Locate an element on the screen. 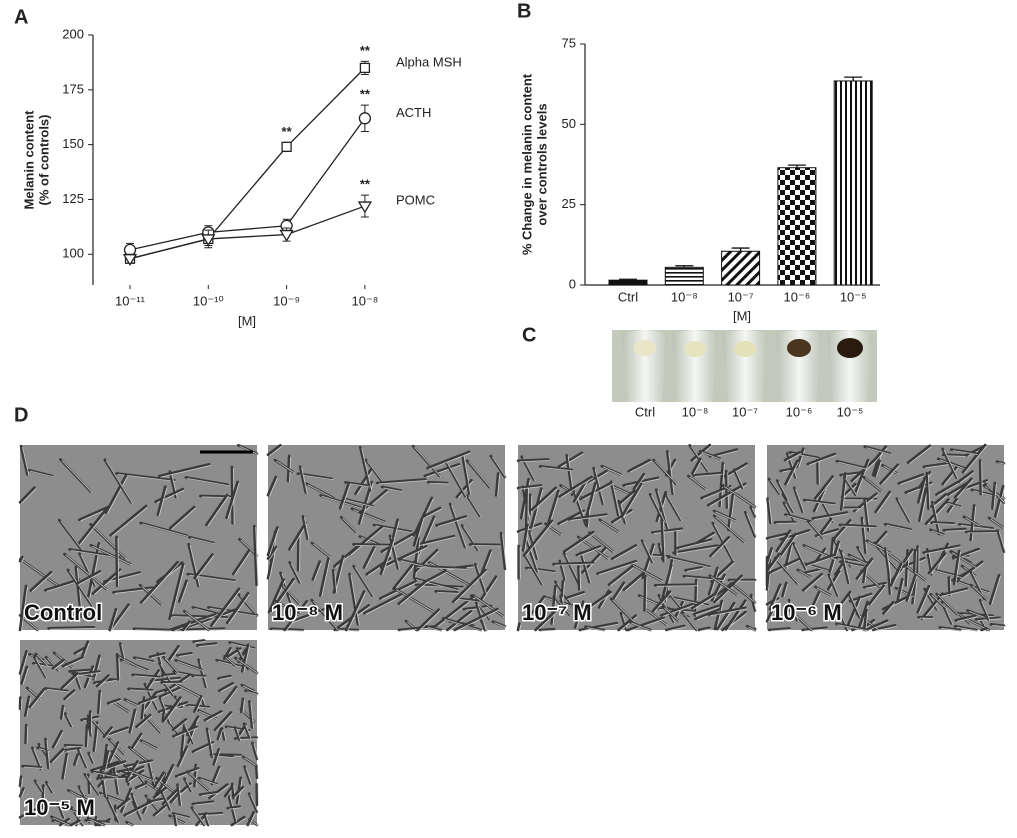 The height and width of the screenshot is (838, 1017). error-bar is located at coordinates (796, 166).